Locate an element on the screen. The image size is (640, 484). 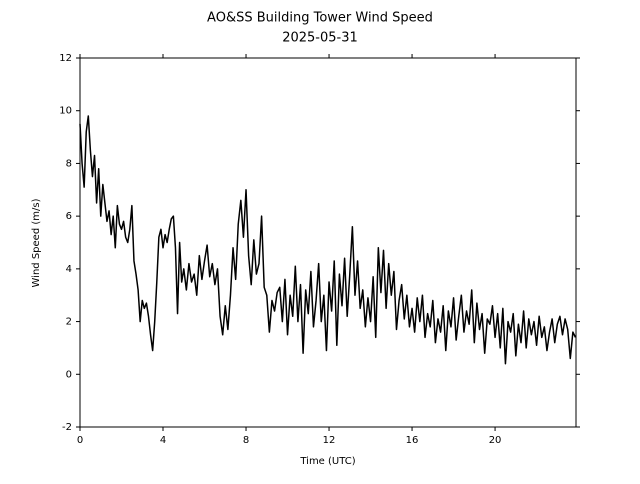
y-axis-label: Wind Speed (m/s) is located at coordinates (36, 242).